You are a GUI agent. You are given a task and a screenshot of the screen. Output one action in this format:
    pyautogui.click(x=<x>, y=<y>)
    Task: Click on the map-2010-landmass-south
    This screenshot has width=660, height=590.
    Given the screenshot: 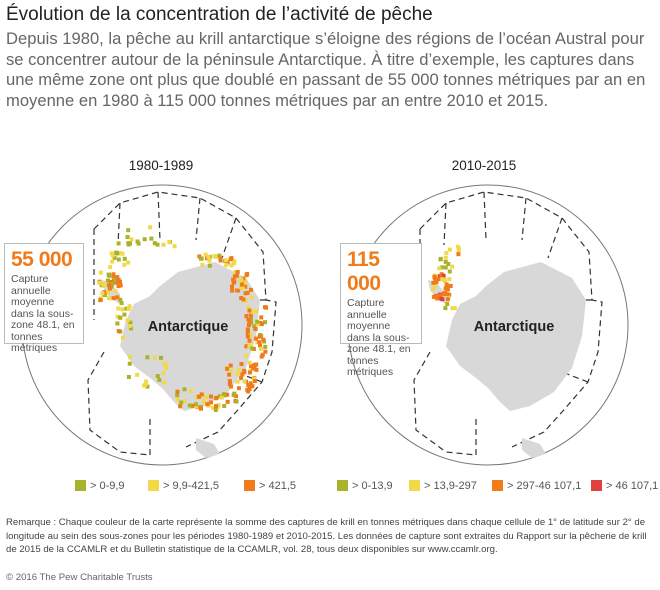 What is the action you would take?
    pyautogui.click(x=534, y=448)
    